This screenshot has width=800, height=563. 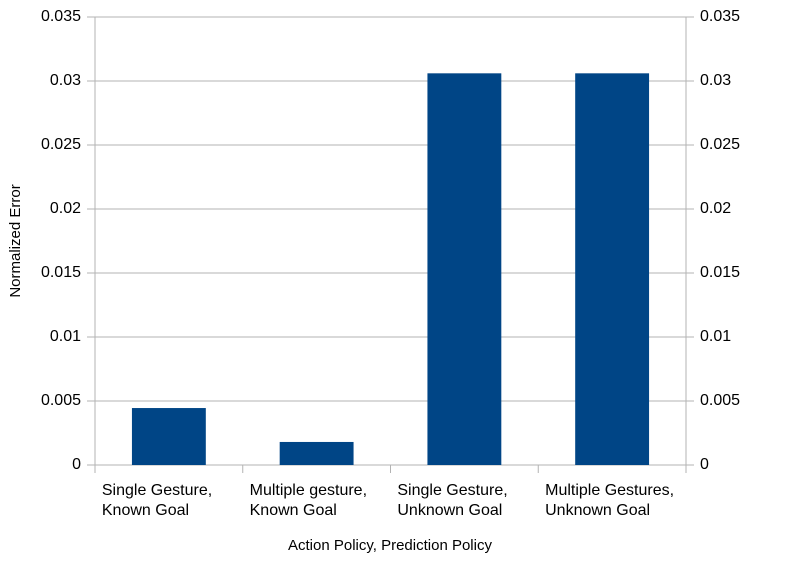 What do you see at coordinates (61, 16) in the screenshot?
I see `y-tick-label: 0.035` at bounding box center [61, 16].